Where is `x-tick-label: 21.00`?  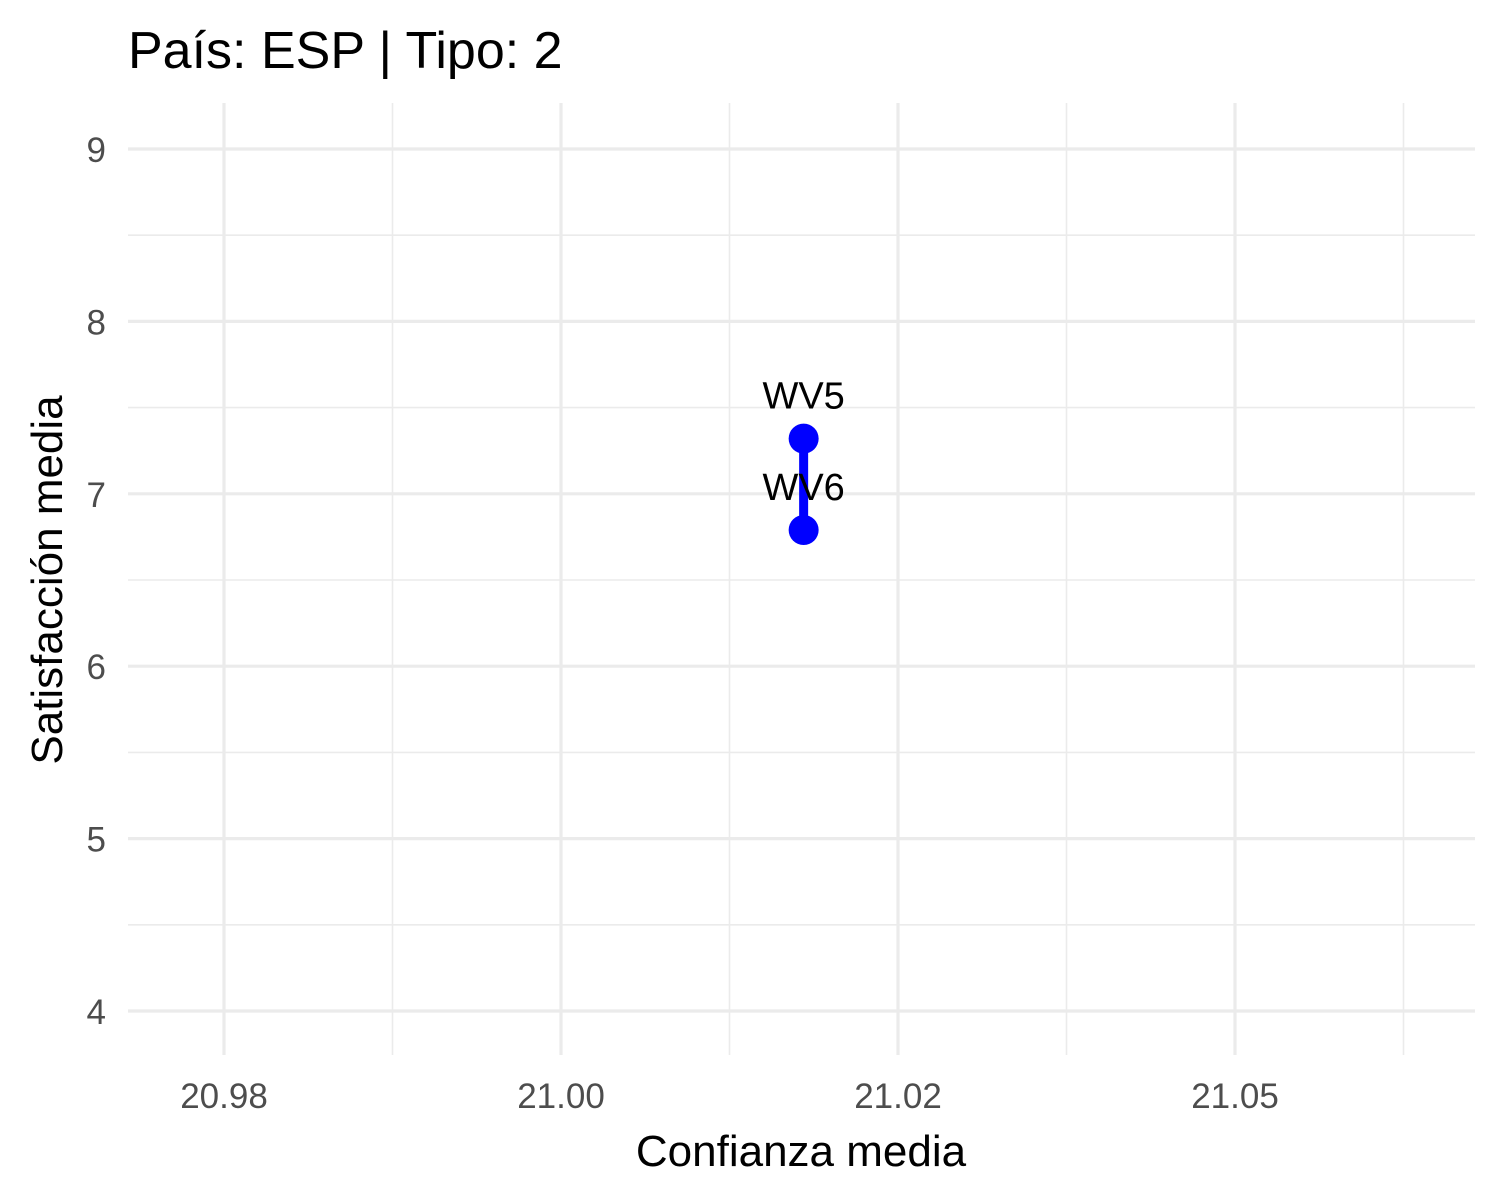
x-tick-label: 21.00 is located at coordinates (561, 1096).